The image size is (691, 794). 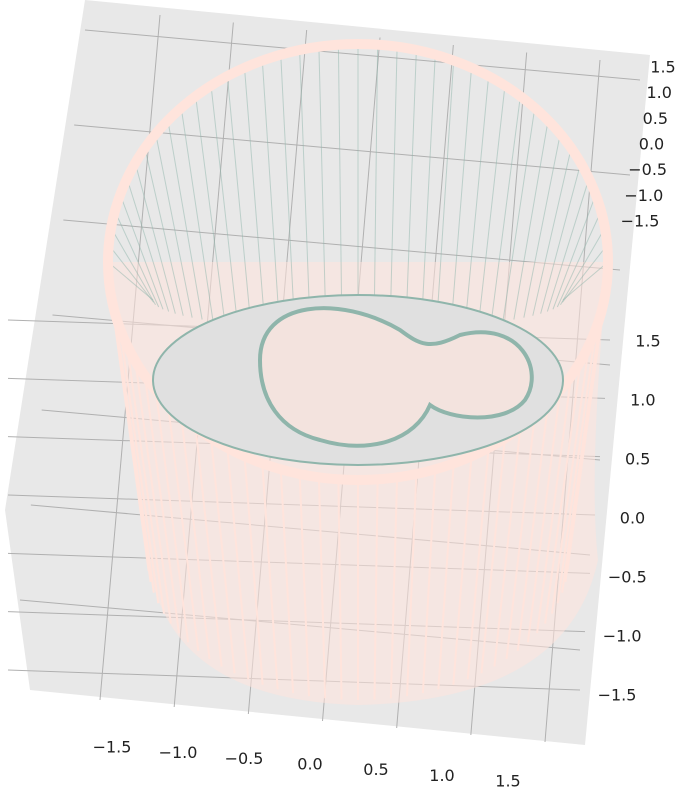 I want to click on y-tick-label: −1.5, so click(x=640, y=221).